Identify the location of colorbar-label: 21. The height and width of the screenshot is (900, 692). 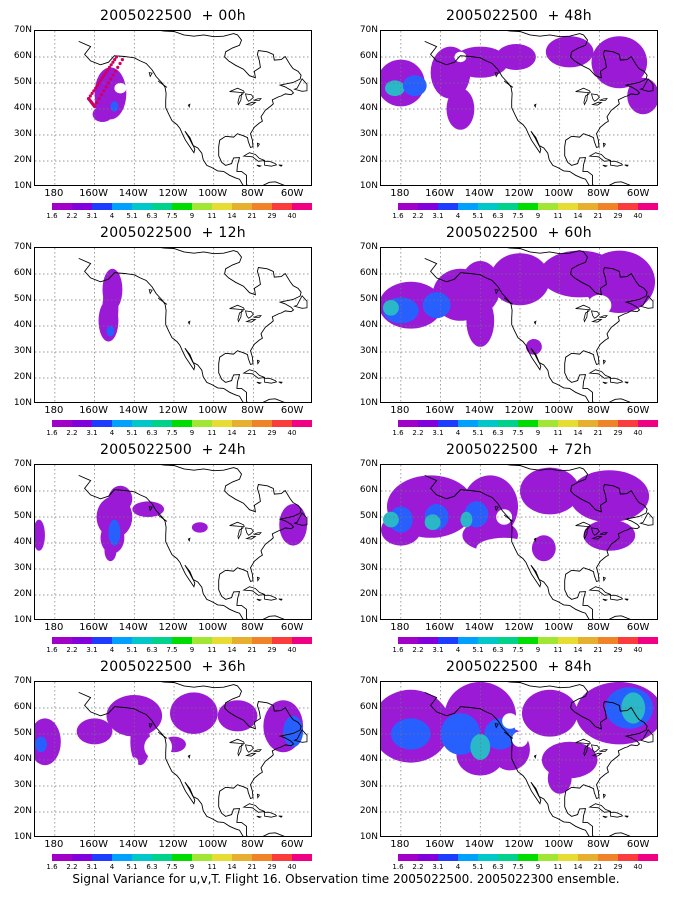
(252, 650).